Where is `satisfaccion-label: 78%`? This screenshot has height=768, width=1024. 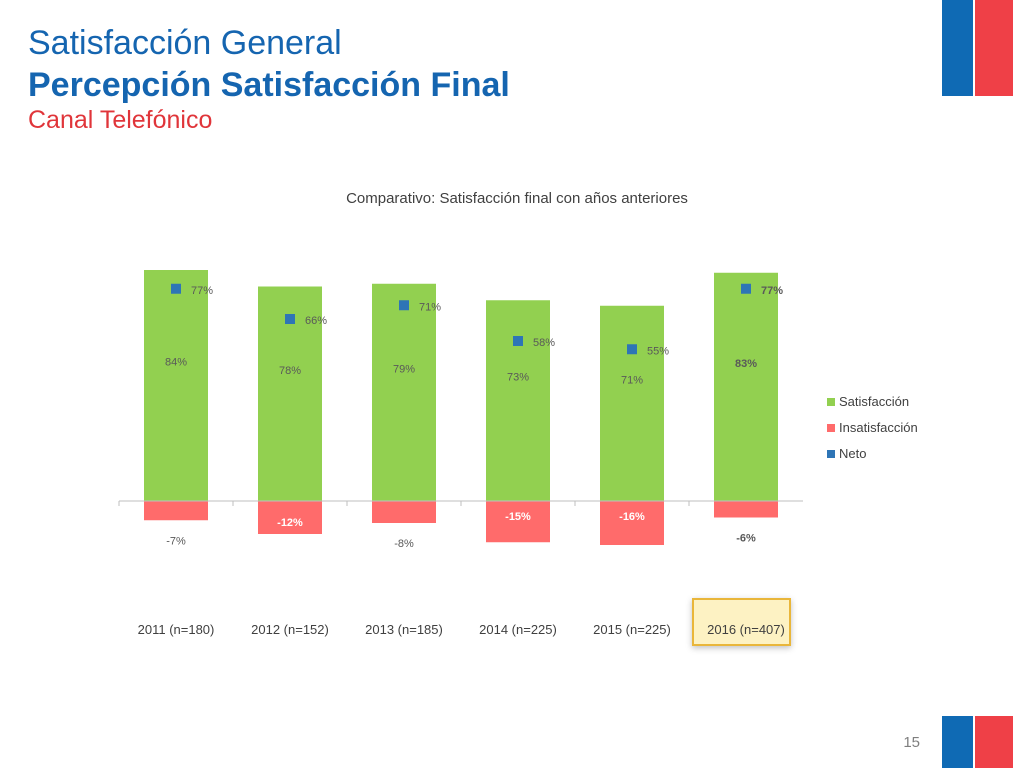 satisfaccion-label: 78% is located at coordinates (290, 371).